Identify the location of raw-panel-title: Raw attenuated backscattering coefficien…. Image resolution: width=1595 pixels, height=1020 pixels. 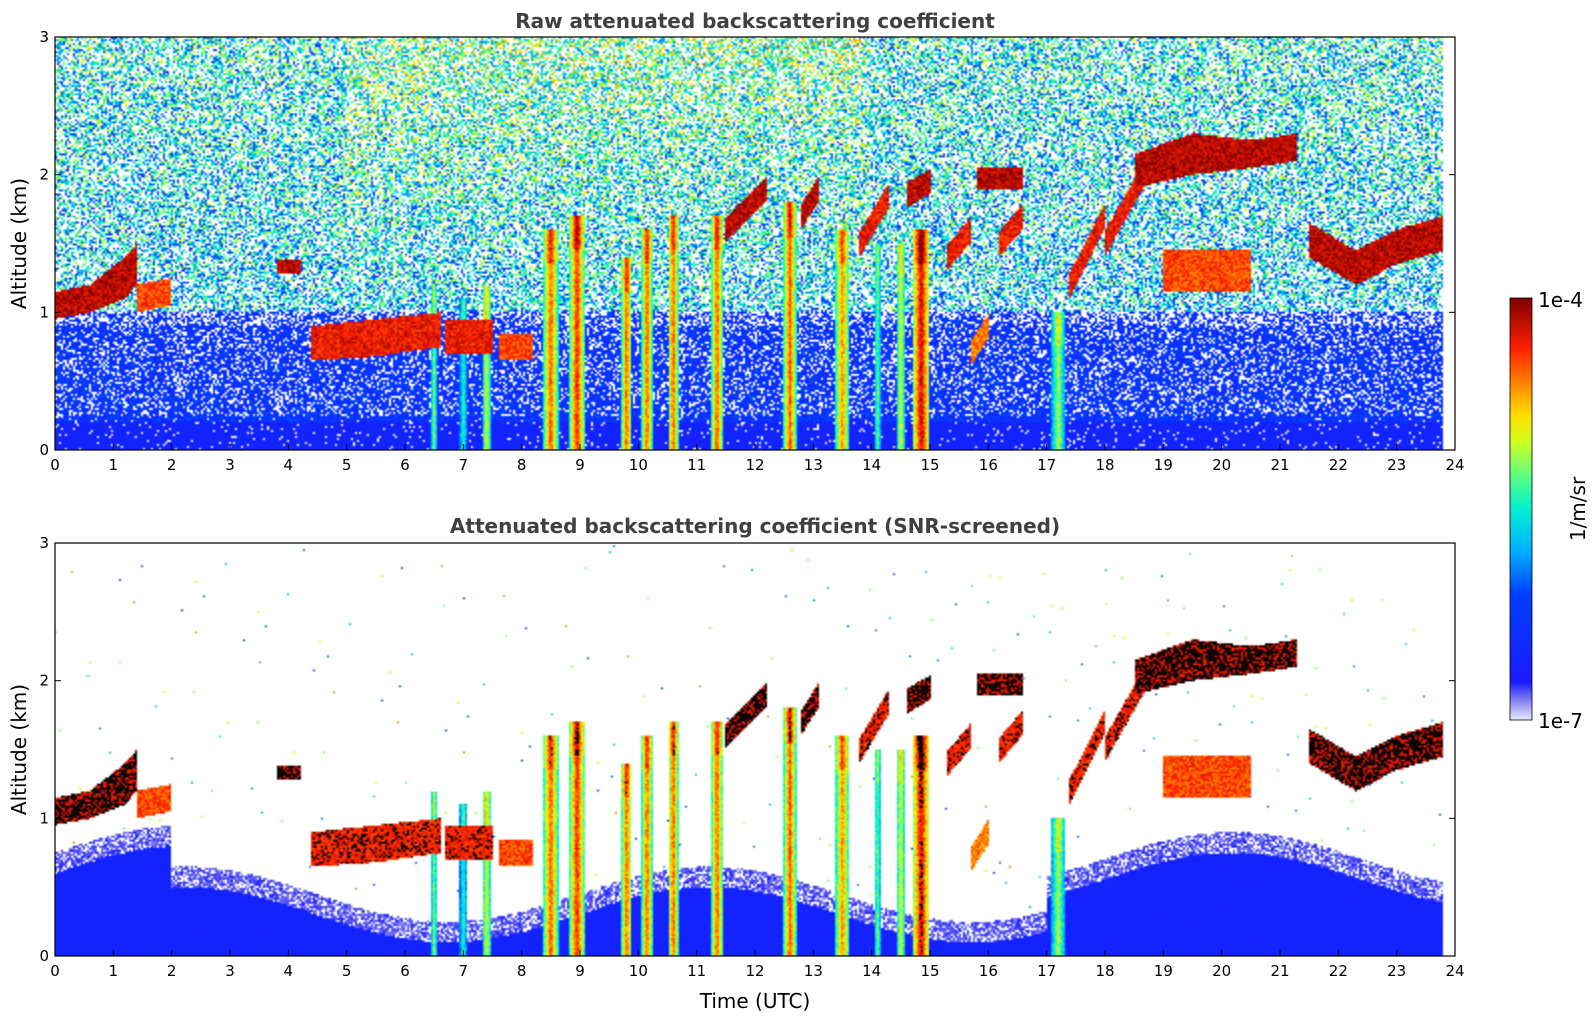
(755, 21).